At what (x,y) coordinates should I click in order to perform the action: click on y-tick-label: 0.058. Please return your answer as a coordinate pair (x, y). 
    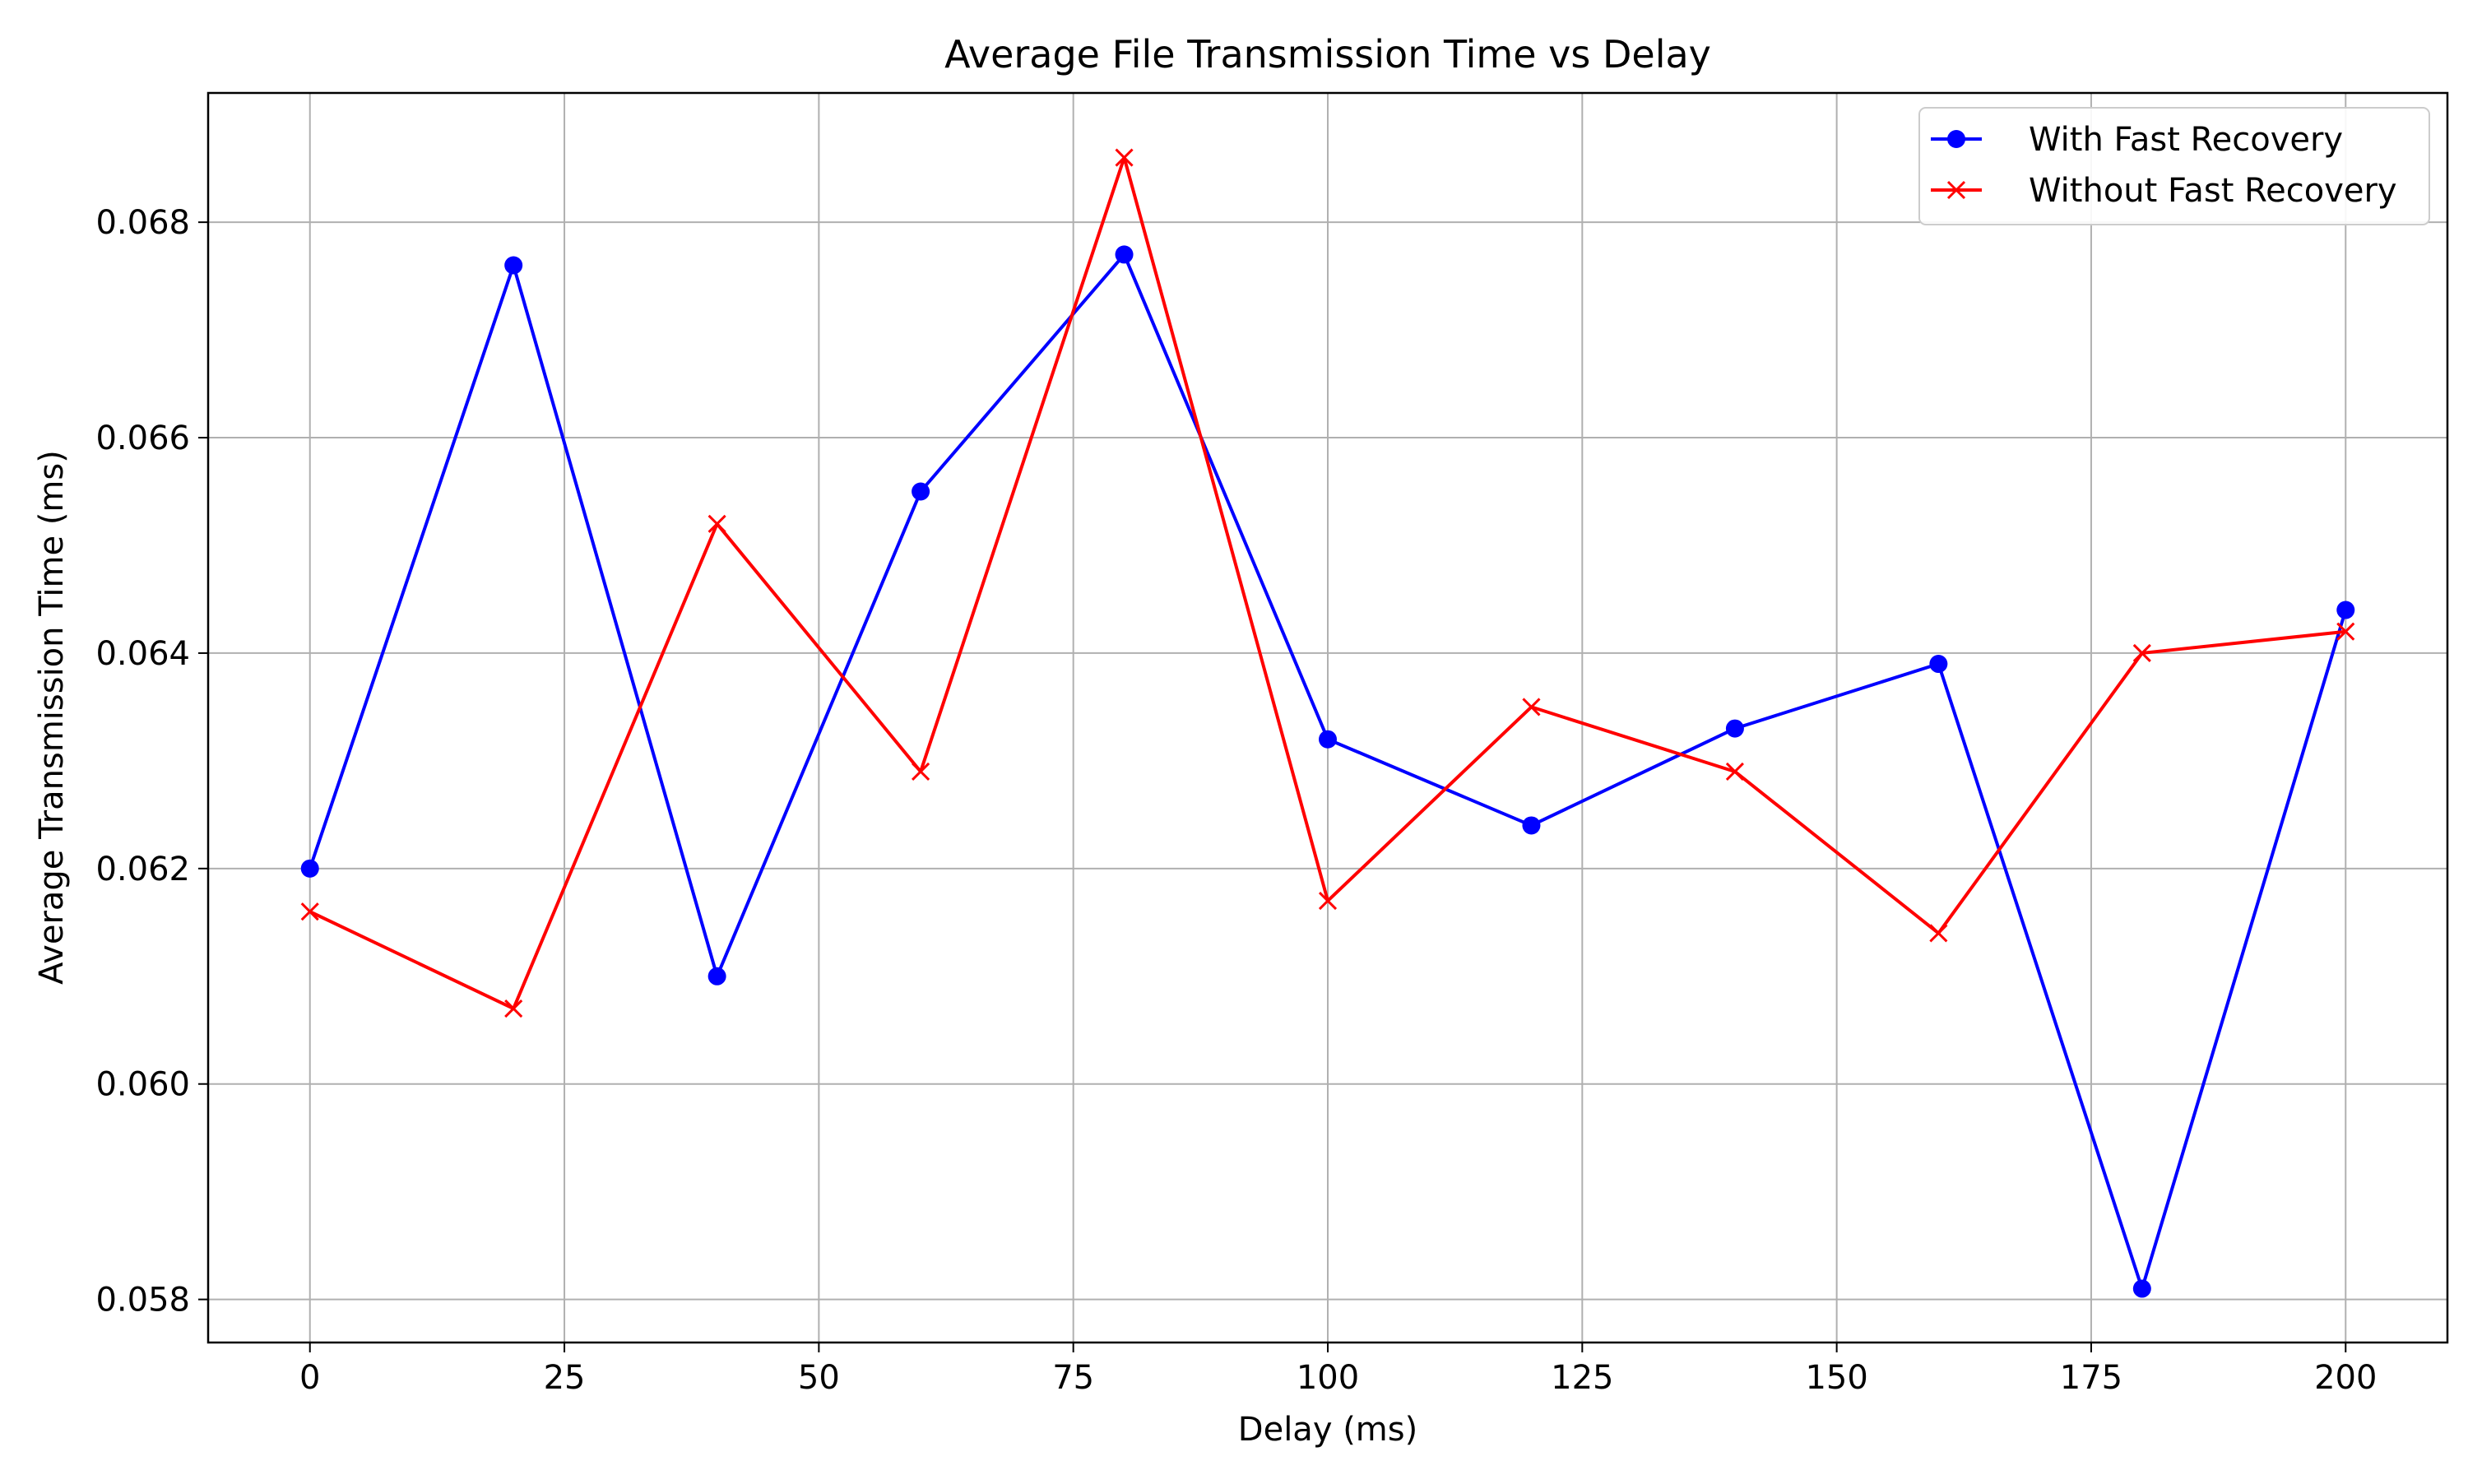
    Looking at the image, I should click on (142, 1300).